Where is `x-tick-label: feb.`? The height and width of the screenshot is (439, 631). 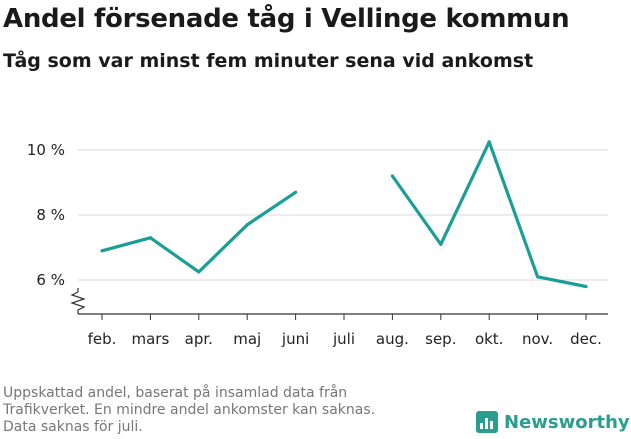 x-tick-label: feb. is located at coordinates (102, 339).